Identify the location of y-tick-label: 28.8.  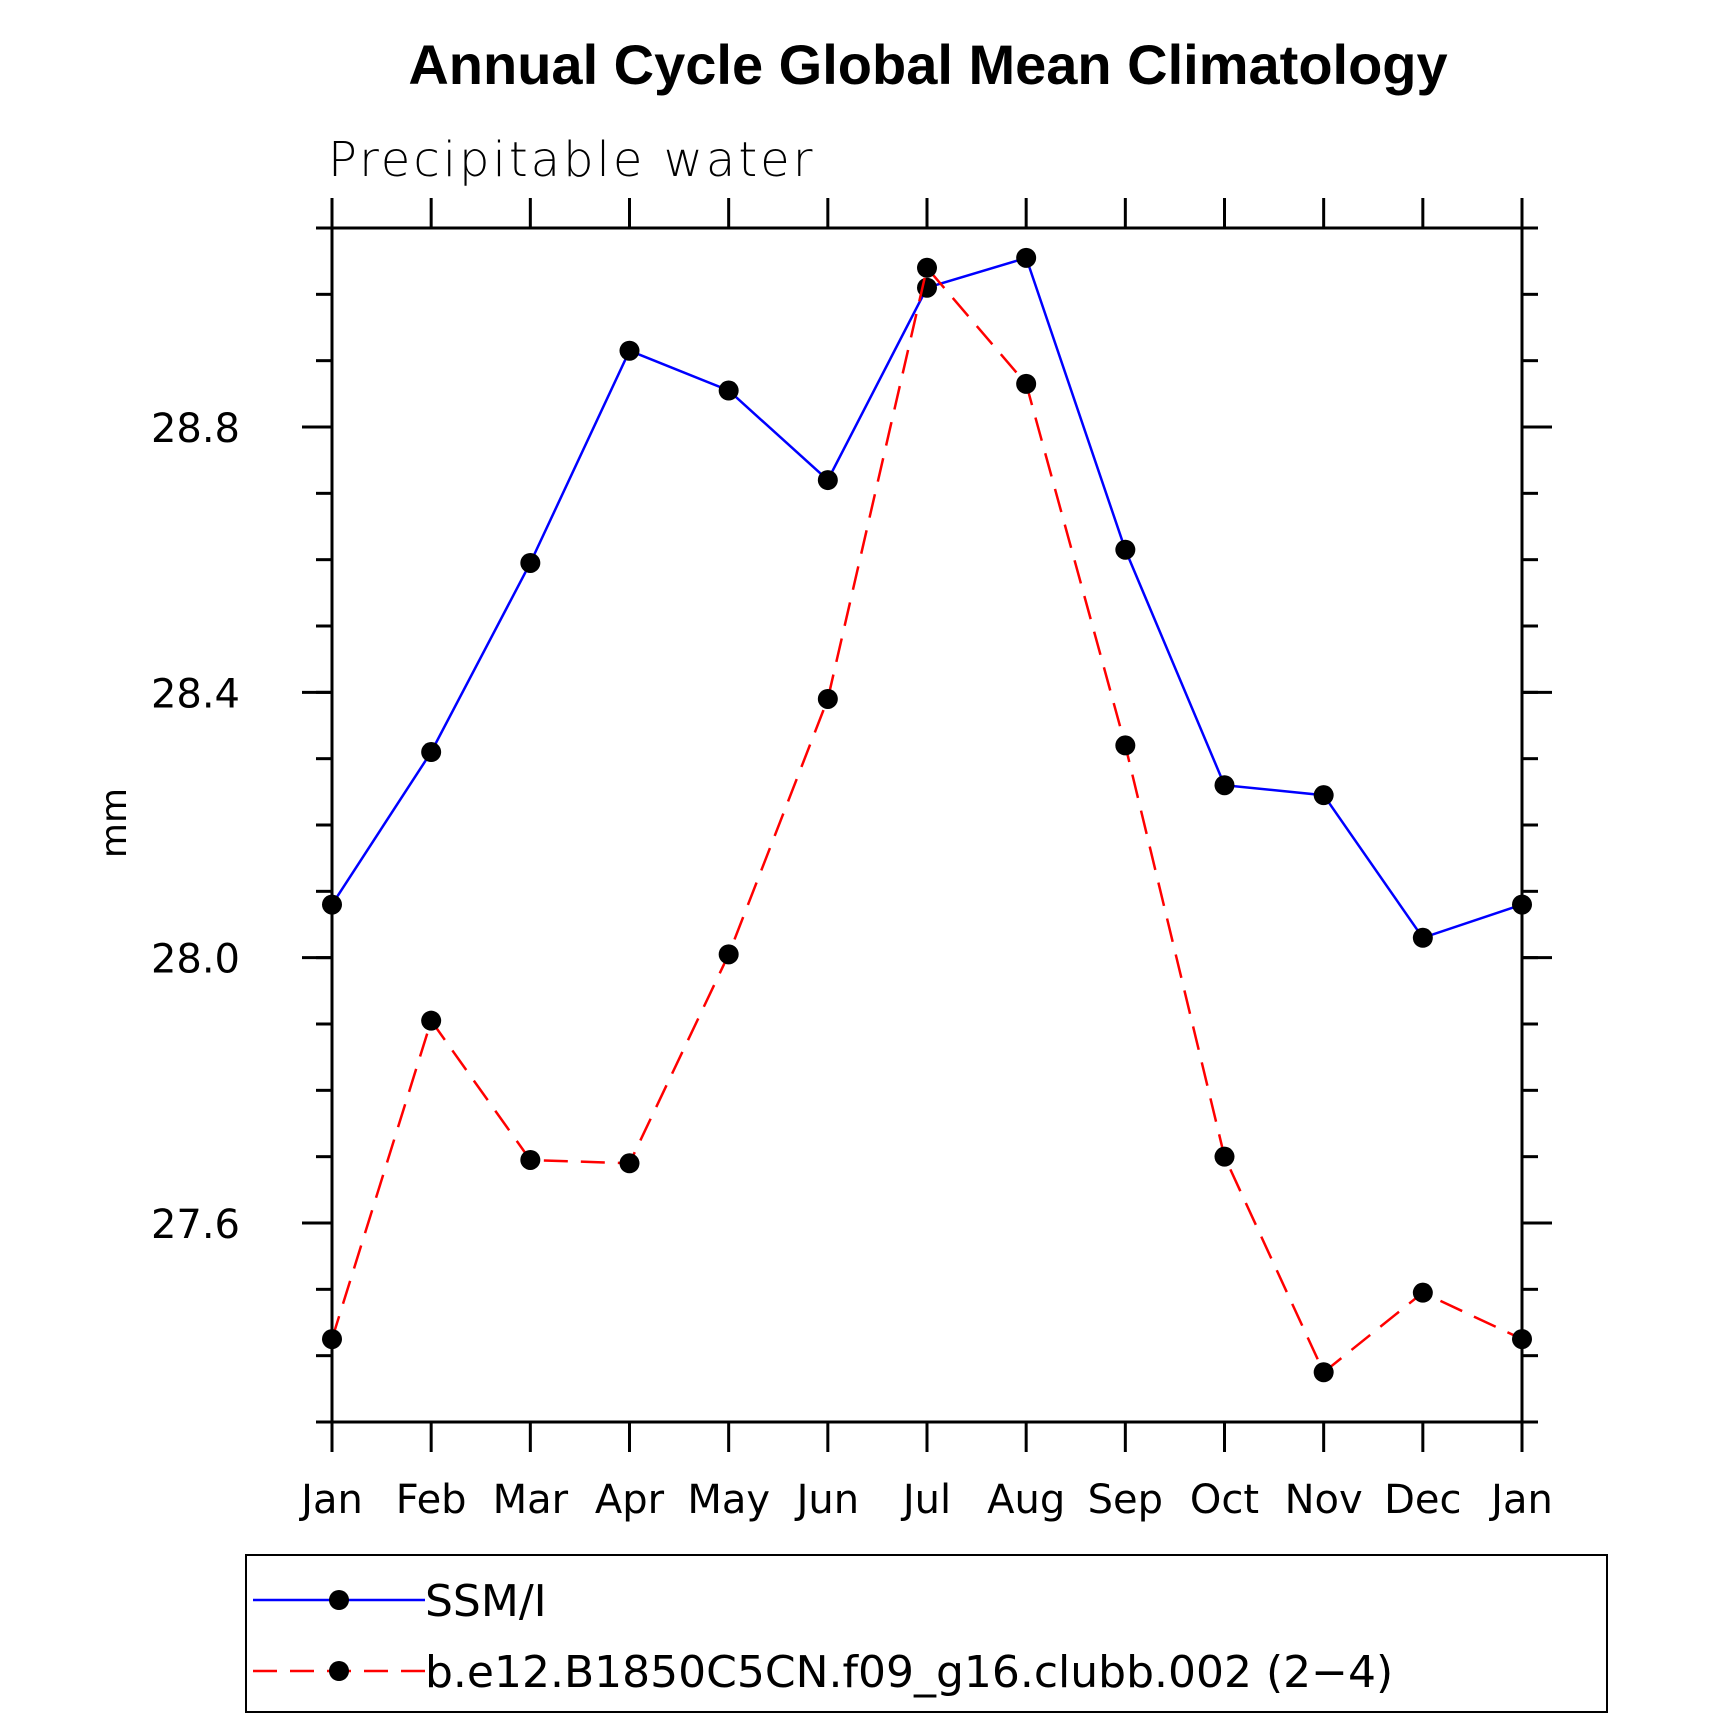
(195, 429).